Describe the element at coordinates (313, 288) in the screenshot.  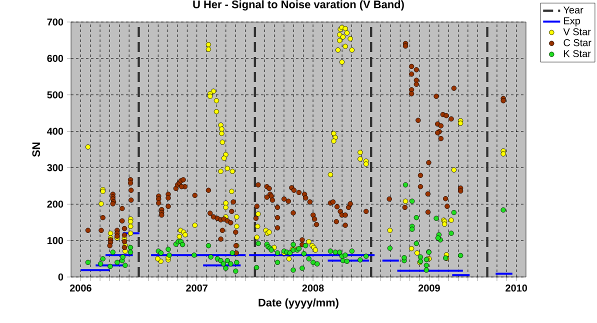
I see `x-tick-label: 2008` at that location.